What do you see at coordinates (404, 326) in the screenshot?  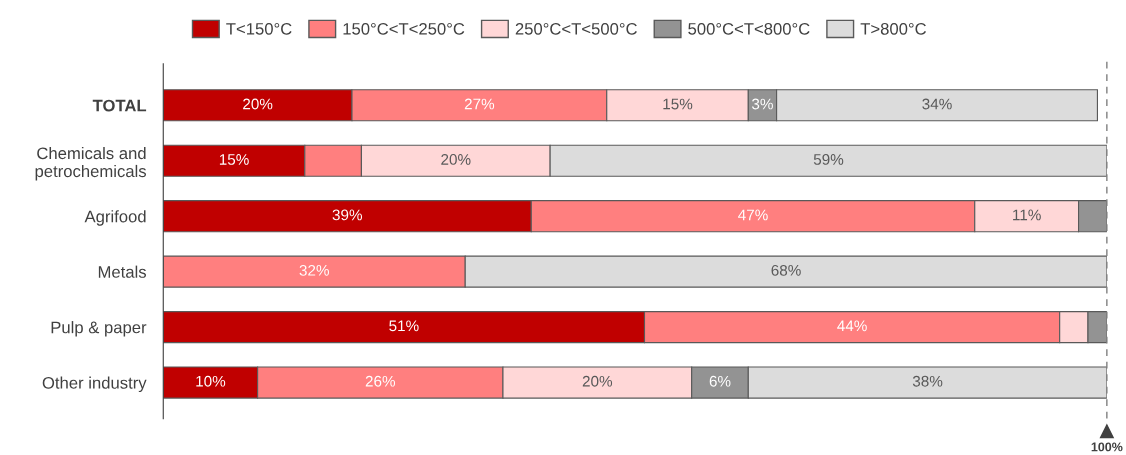 I see `data-label: 51%` at bounding box center [404, 326].